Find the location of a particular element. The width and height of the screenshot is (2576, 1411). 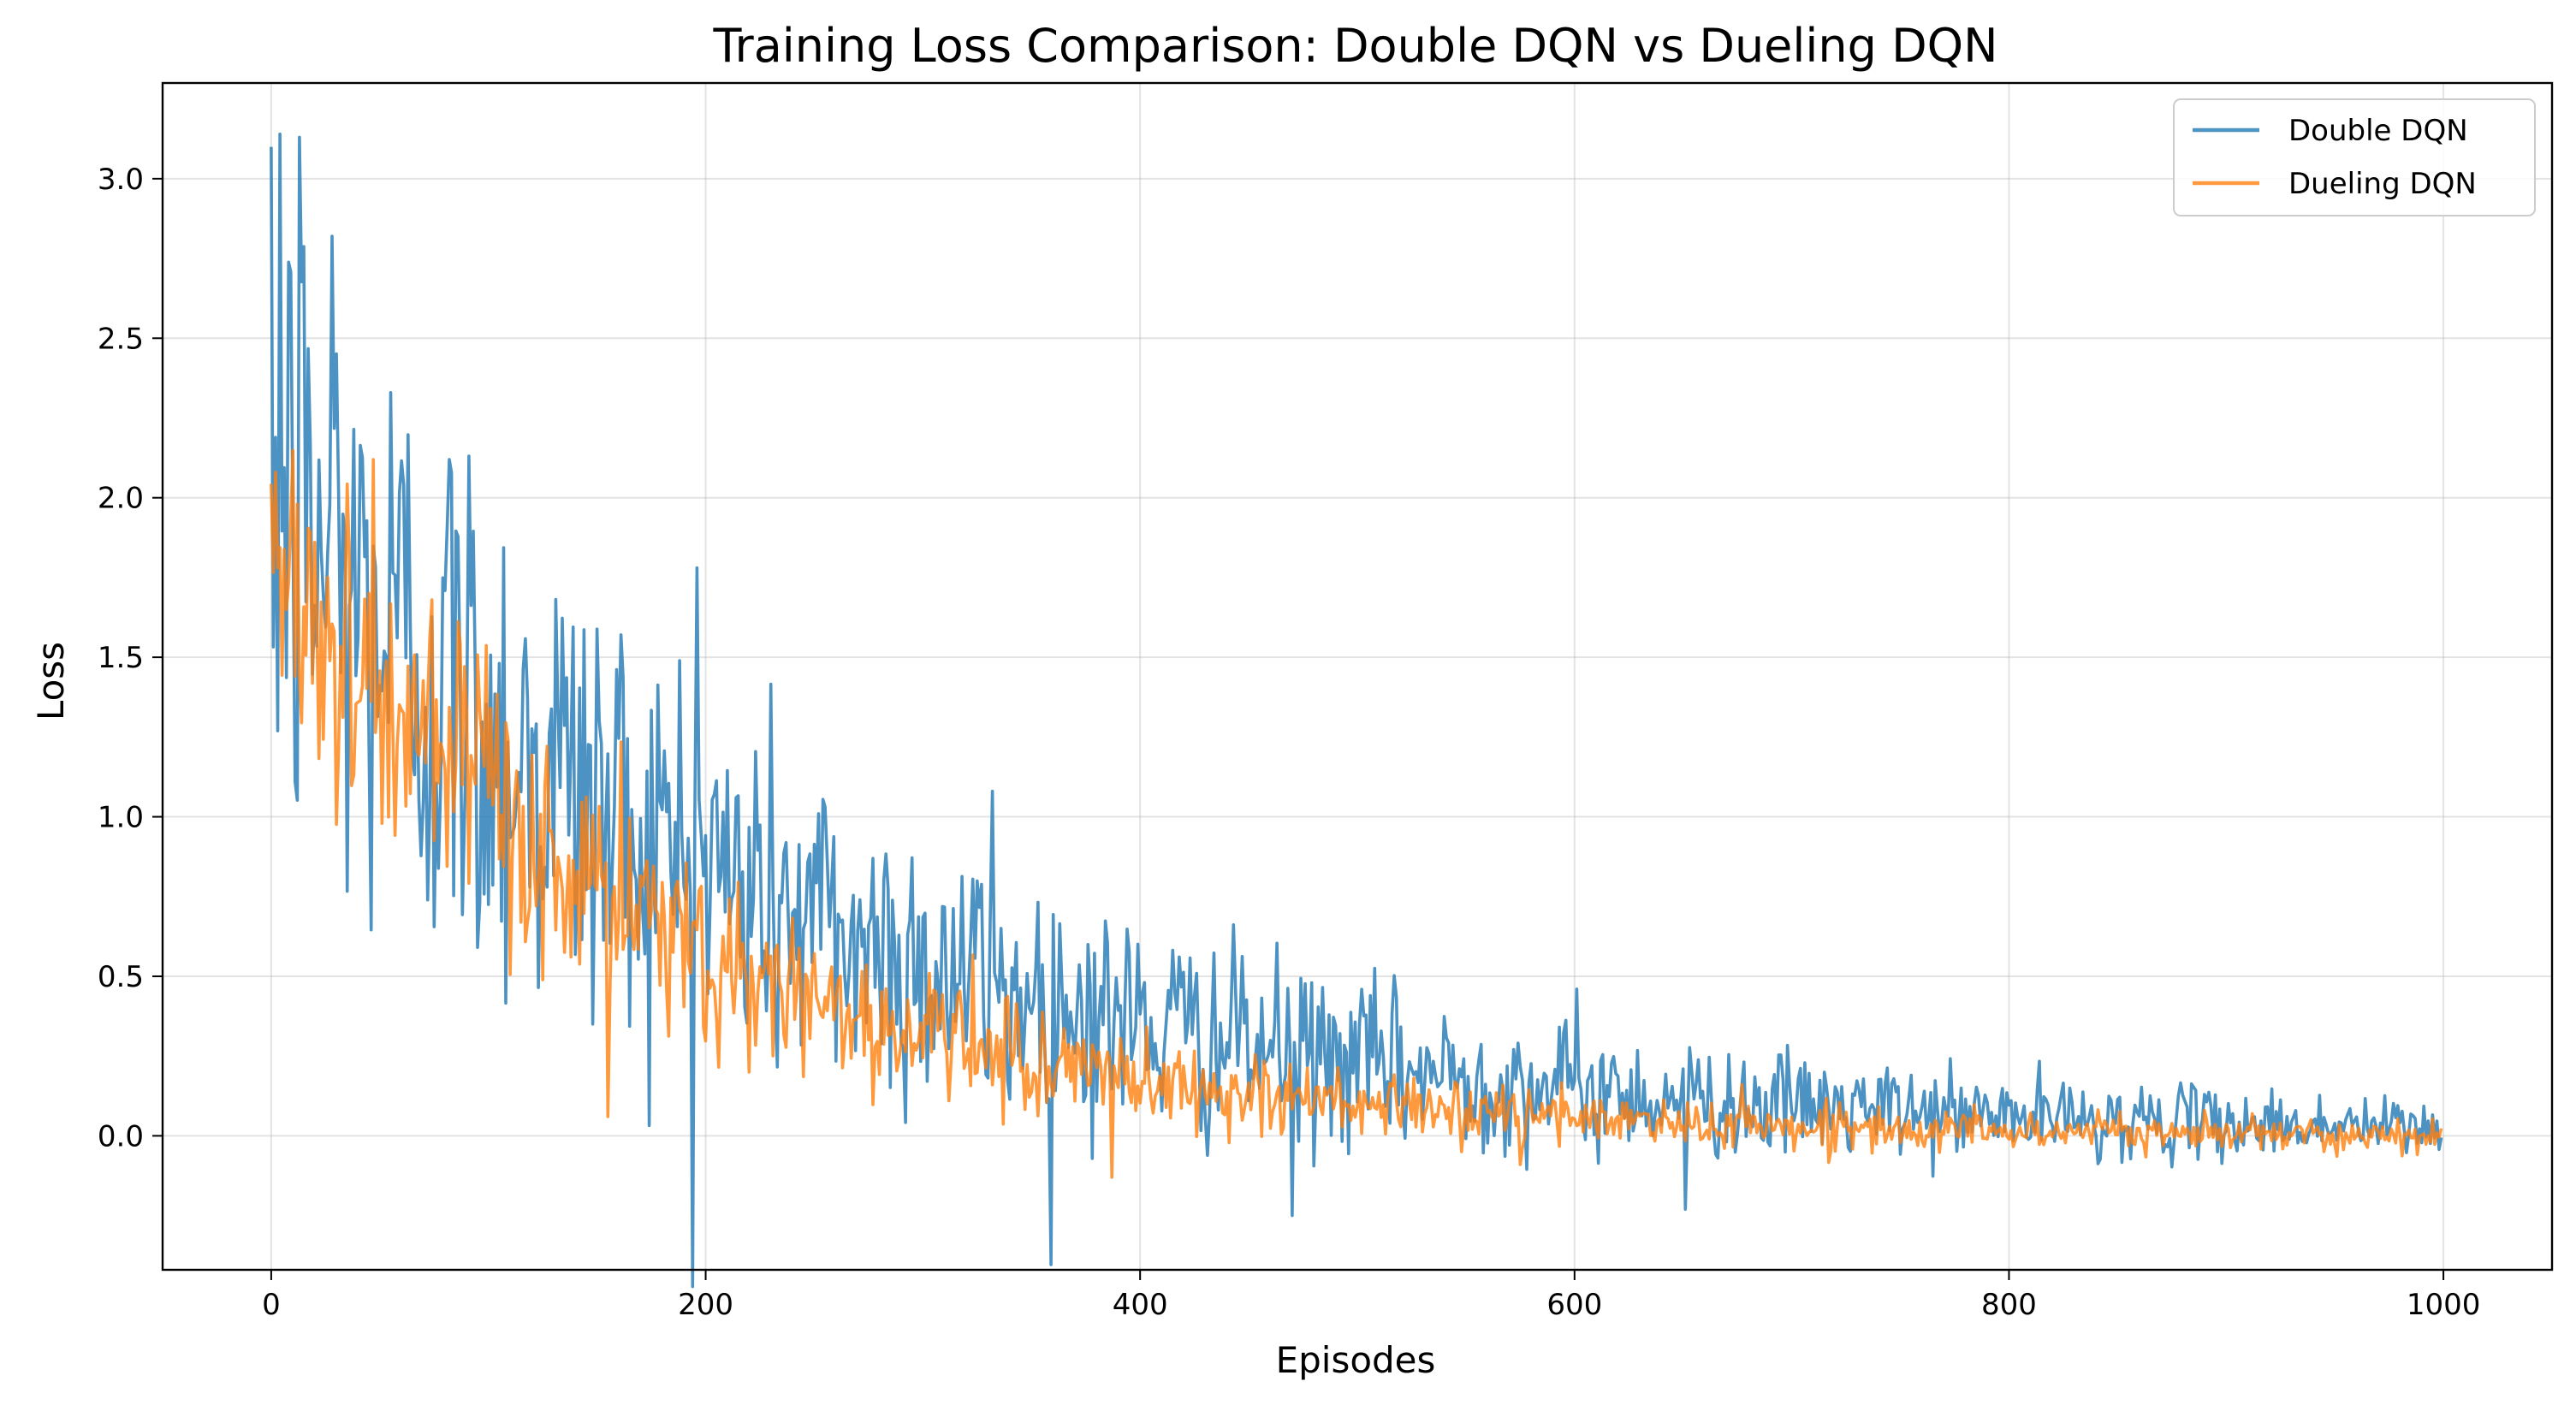

x-tick-label: 400 is located at coordinates (1140, 1305).